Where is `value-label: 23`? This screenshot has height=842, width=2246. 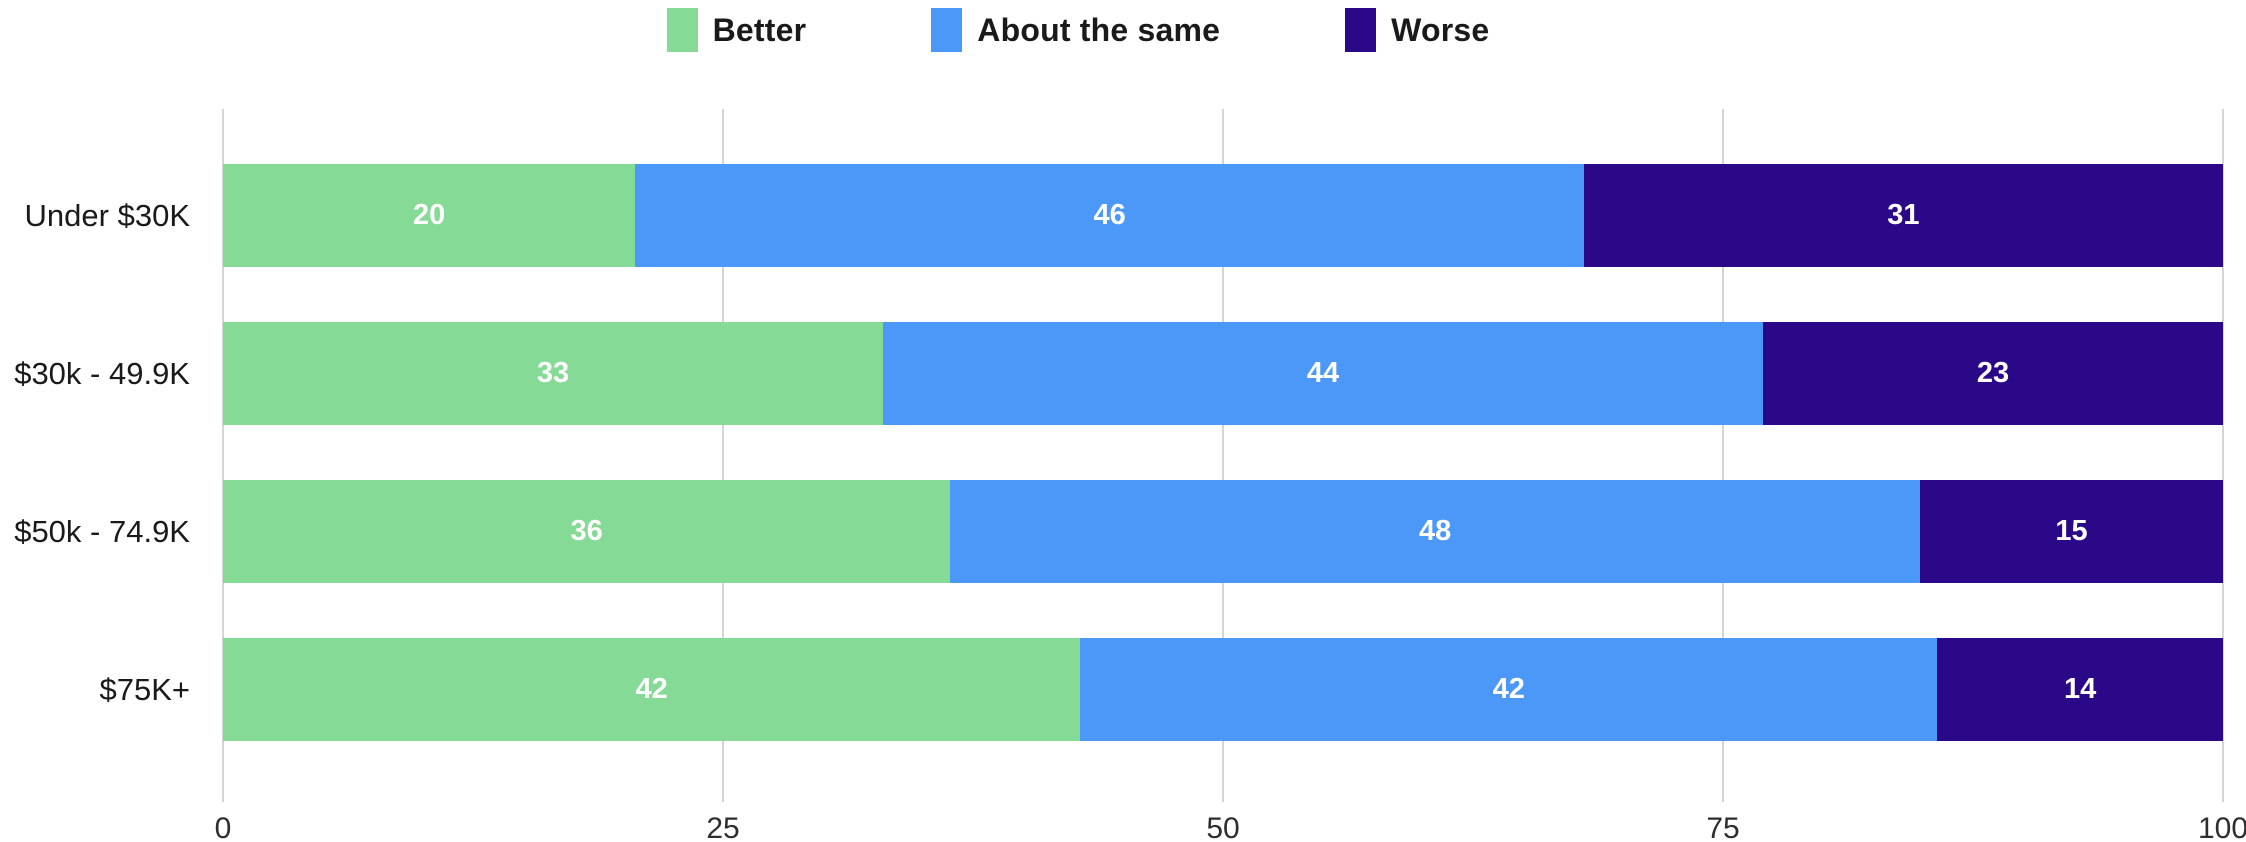
value-label: 23 is located at coordinates (1993, 373).